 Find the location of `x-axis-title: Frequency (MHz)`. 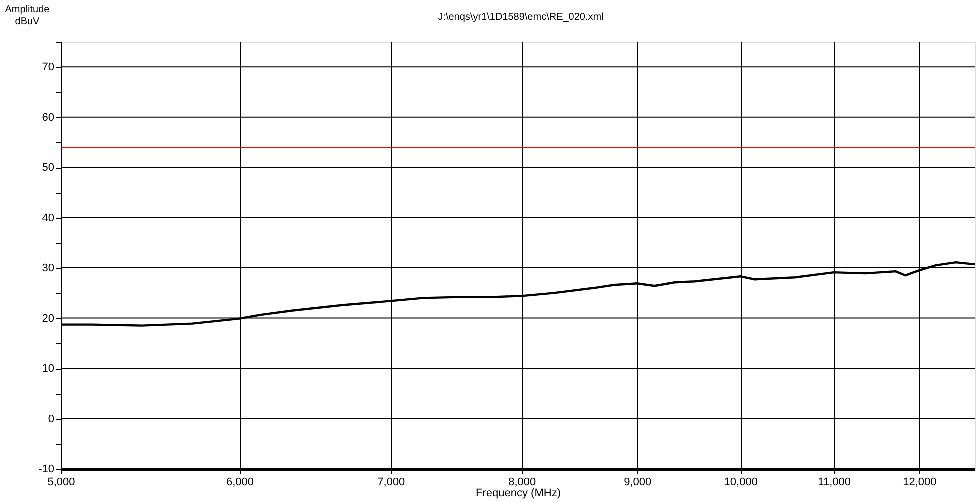

x-axis-title: Frequency (MHz) is located at coordinates (518, 494).